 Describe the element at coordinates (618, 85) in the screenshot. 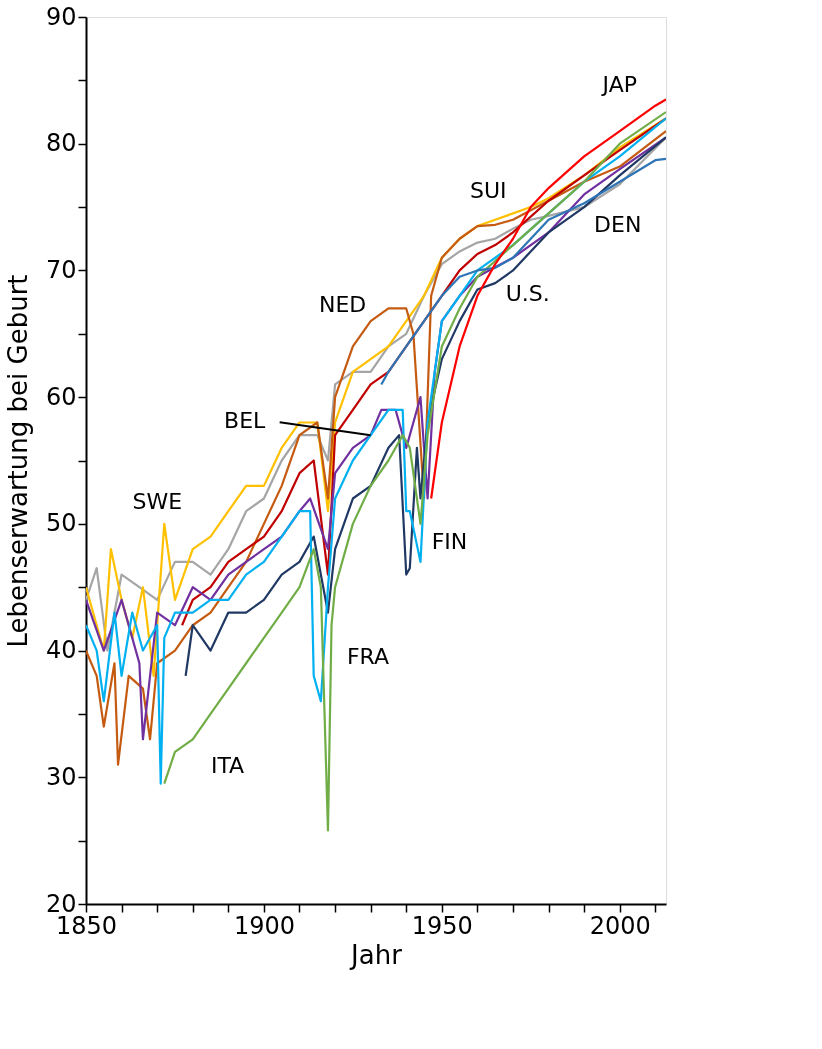

I see `annotation: JAP` at that location.